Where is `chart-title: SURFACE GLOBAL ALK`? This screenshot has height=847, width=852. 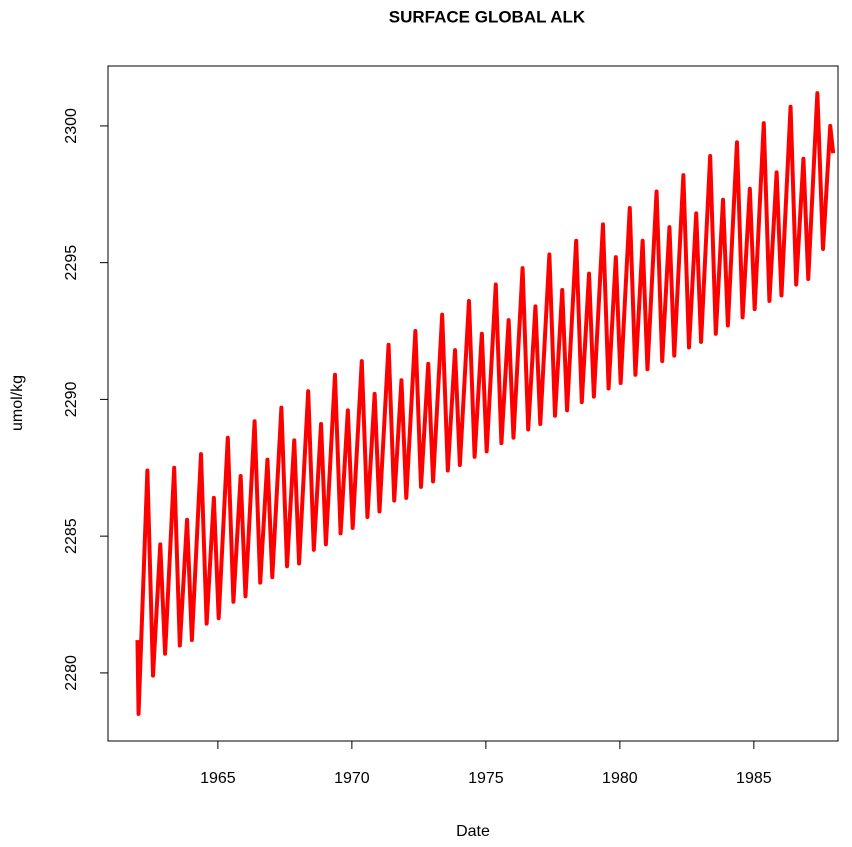 chart-title: SURFACE GLOBAL ALK is located at coordinates (487, 16).